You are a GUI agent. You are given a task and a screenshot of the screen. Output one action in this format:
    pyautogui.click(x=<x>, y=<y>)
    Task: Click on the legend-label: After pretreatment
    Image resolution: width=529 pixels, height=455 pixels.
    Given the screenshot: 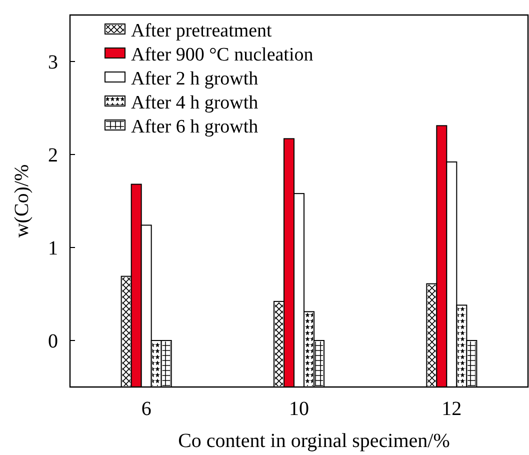 What is the action you would take?
    pyautogui.click(x=202, y=31)
    